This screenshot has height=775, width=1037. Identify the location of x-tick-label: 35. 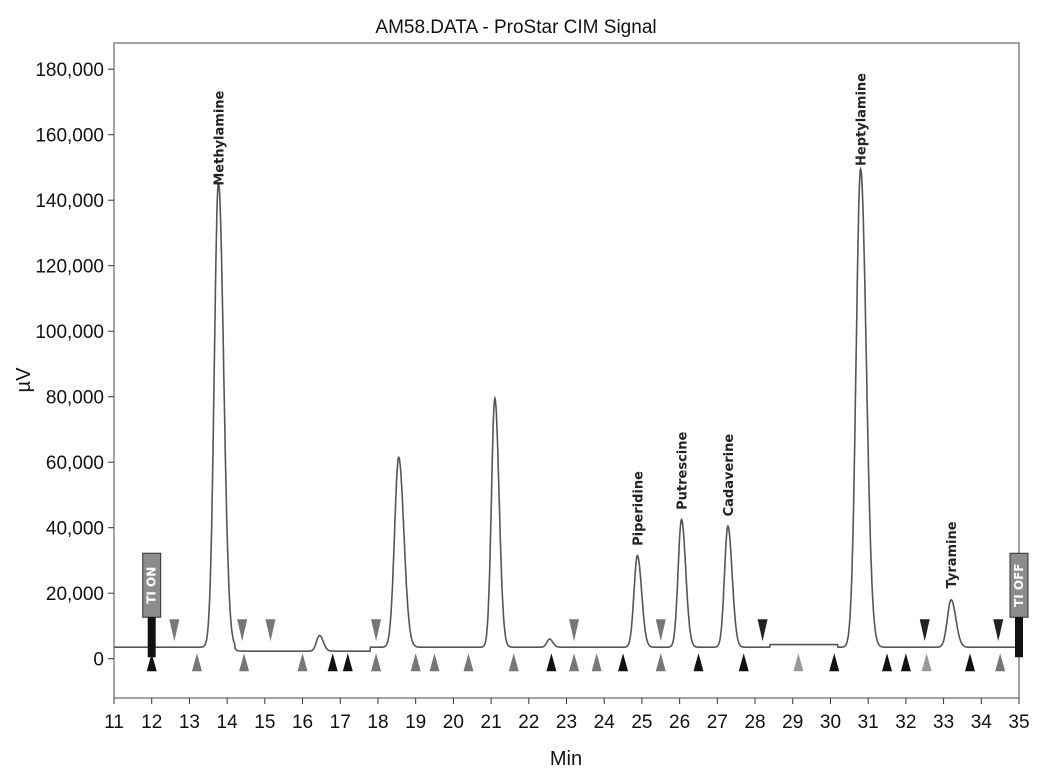
(1018, 722).